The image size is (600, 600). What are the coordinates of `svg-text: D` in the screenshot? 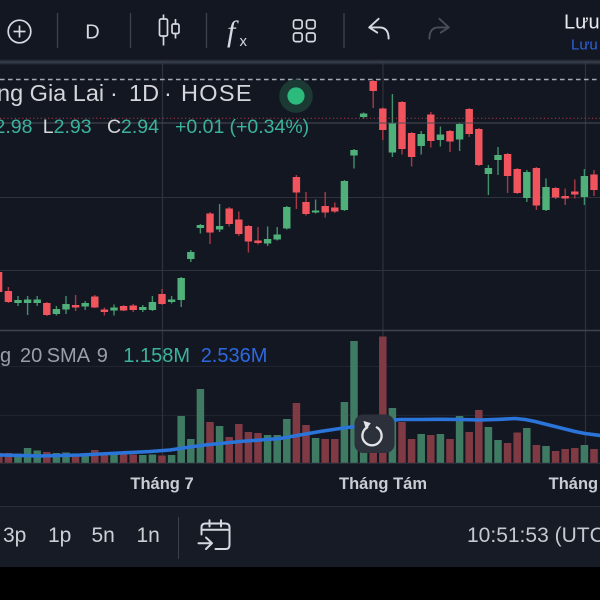 It's located at (92, 33).